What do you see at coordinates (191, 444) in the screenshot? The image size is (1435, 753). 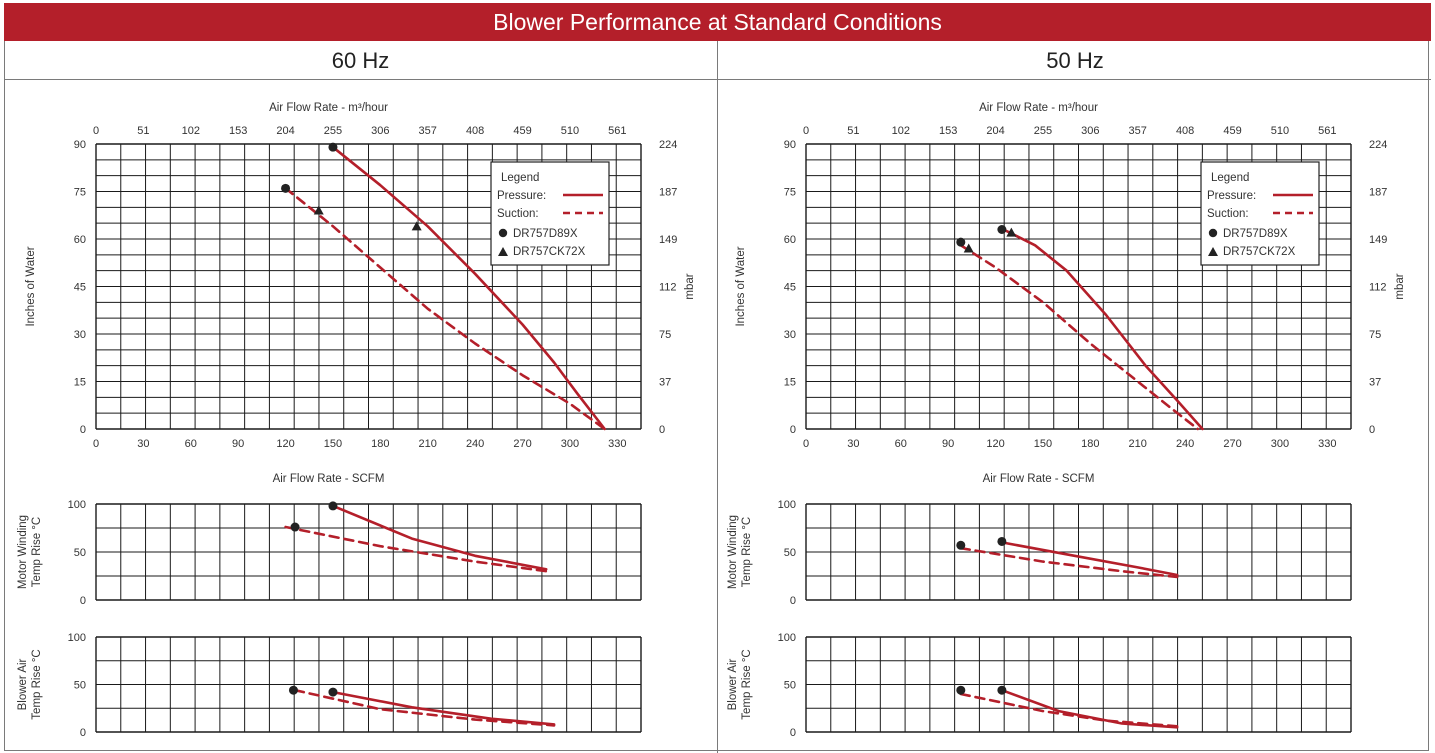 I see `x-tick-label: 60` at bounding box center [191, 444].